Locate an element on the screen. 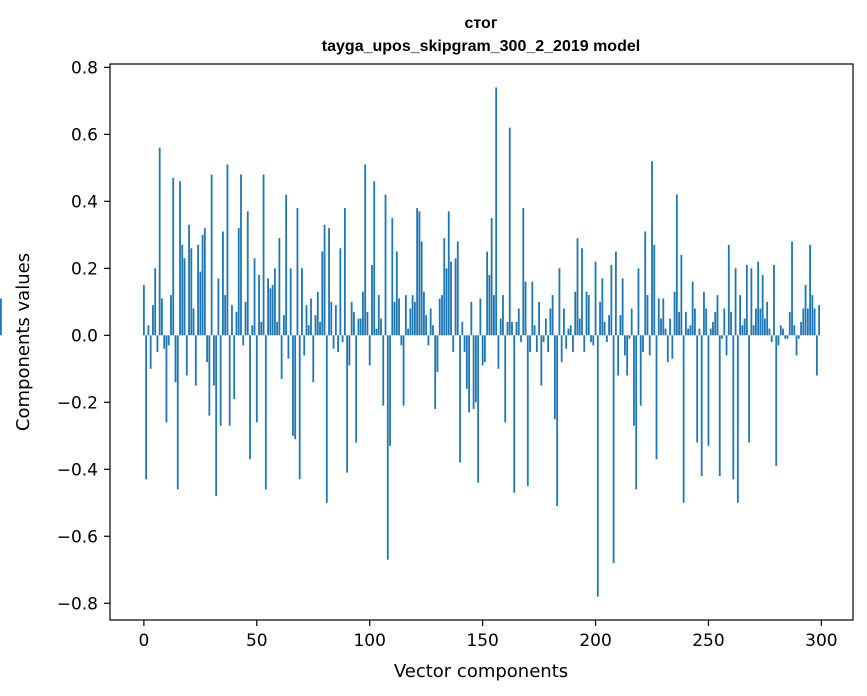  y-tick-label: −0.6 is located at coordinates (77, 537).